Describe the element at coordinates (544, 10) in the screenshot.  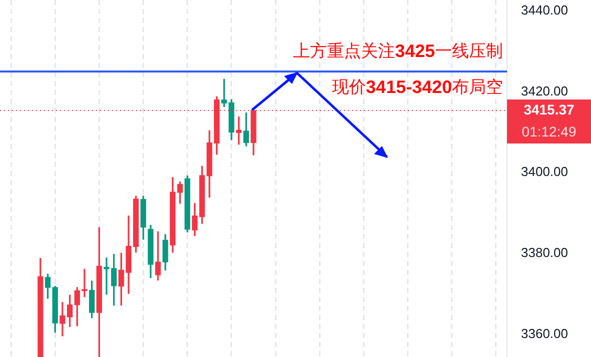
I see `y-tick-label: 3440.00` at that location.